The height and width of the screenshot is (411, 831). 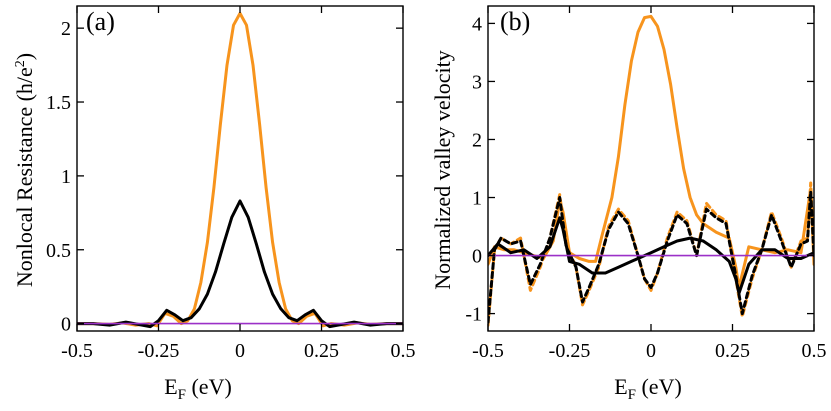 I want to click on panel-b-y-tick-label: 3, so click(x=477, y=82).